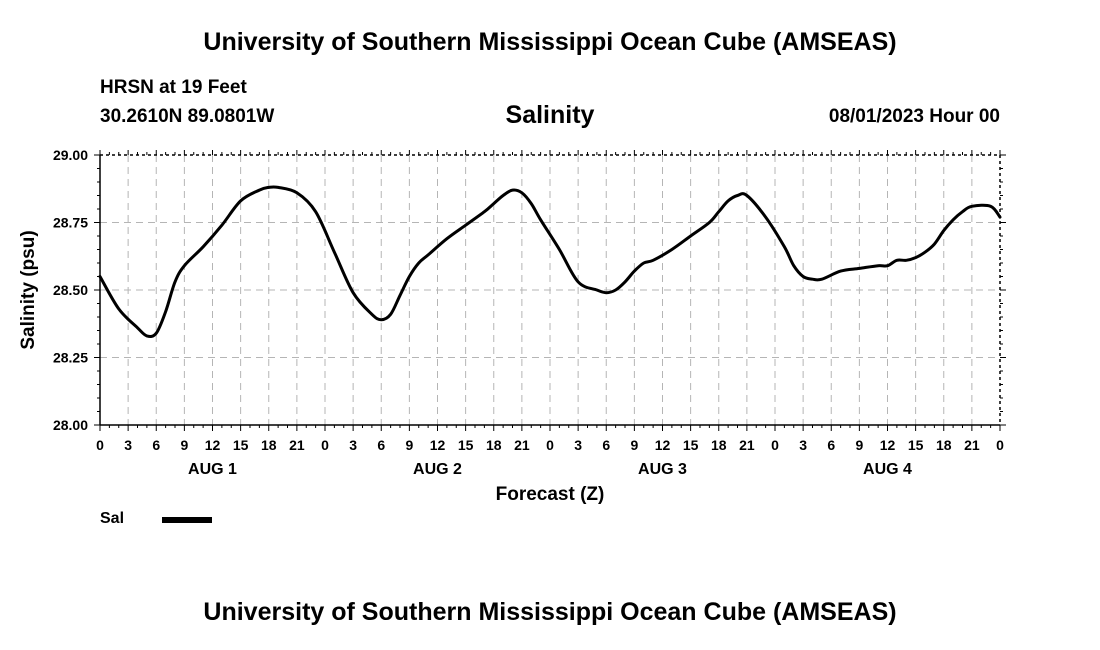  What do you see at coordinates (70, 223) in the screenshot?
I see `y-tick-label: 28.75` at bounding box center [70, 223].